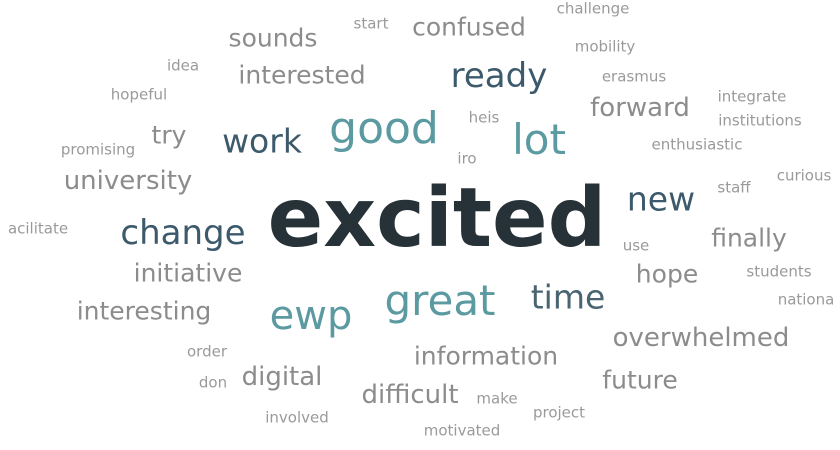 The width and height of the screenshot is (840, 450). Describe the element at coordinates (262, 141) in the screenshot. I see `word-work: work` at that location.